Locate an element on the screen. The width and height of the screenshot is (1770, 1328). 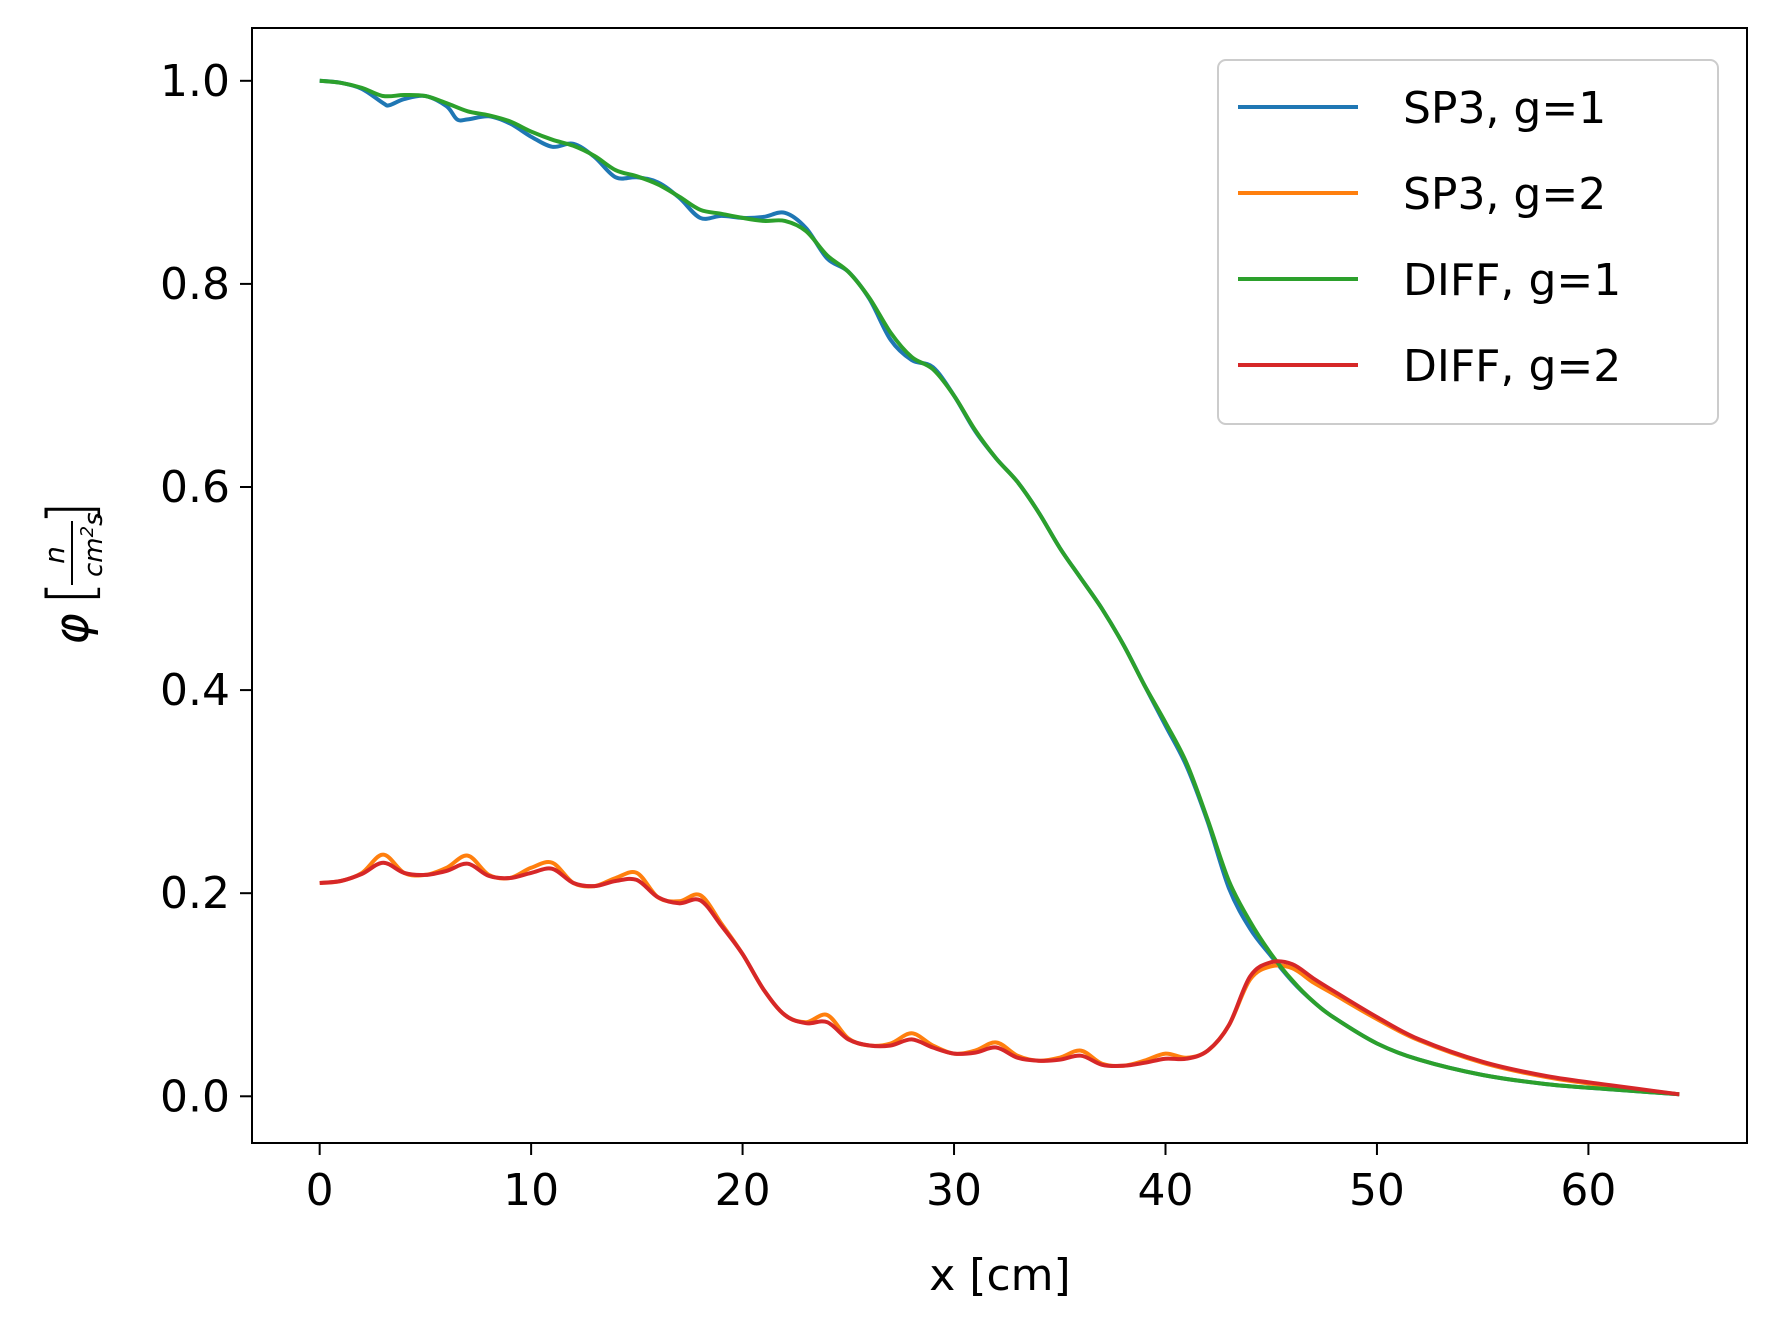
y-tick-label: 0.0 is located at coordinates (195, 1096).